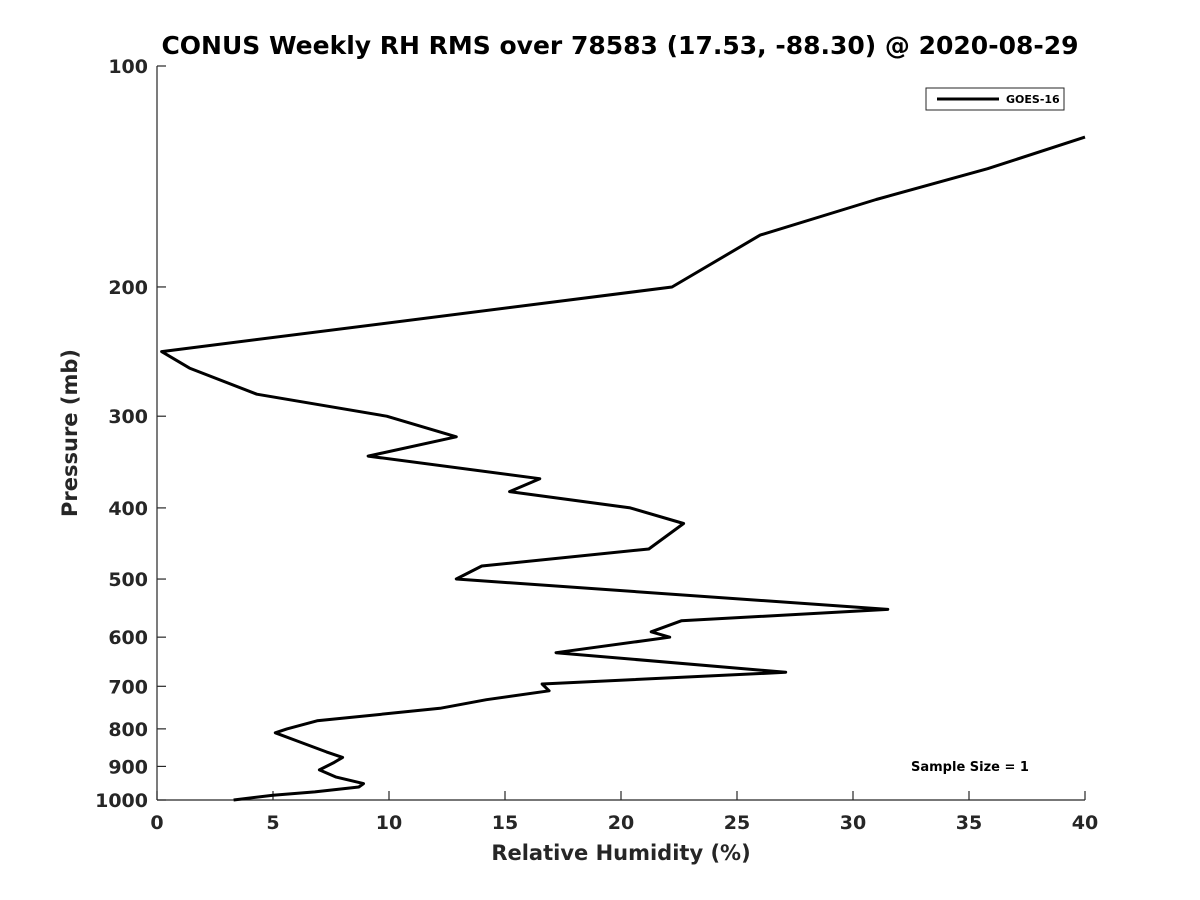 Image resolution: width=1200 pixels, height=900 pixels. I want to click on x-tick-label: 5, so click(272, 823).